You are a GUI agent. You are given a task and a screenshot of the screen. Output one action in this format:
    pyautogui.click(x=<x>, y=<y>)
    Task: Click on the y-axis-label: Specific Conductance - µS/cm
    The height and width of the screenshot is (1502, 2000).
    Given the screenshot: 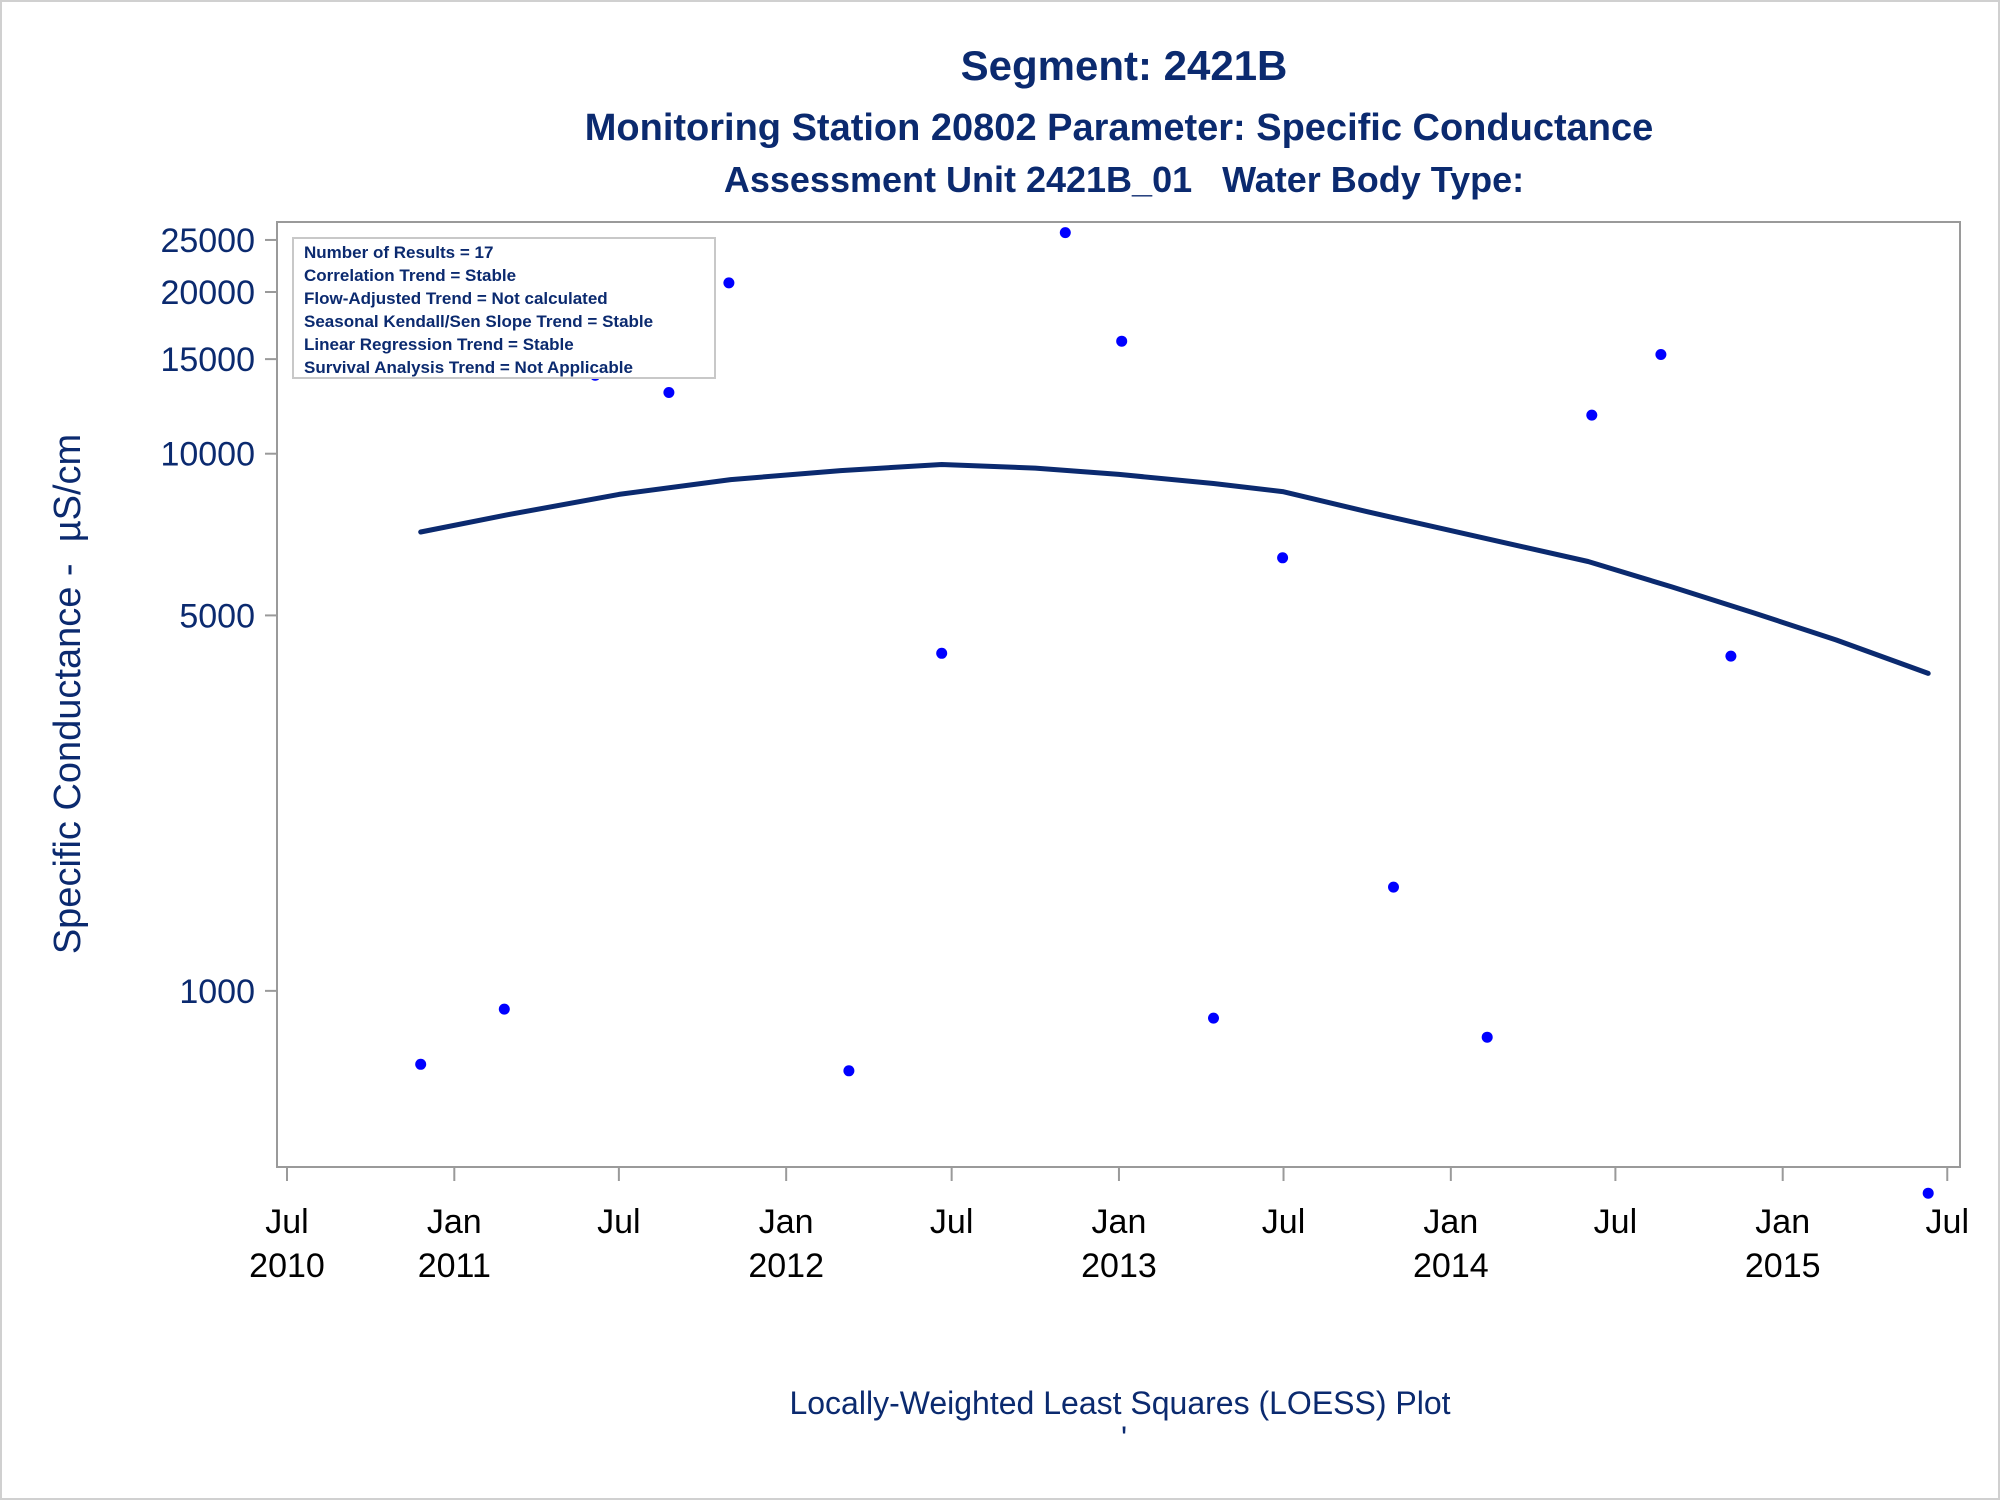 What is the action you would take?
    pyautogui.click(x=68, y=694)
    